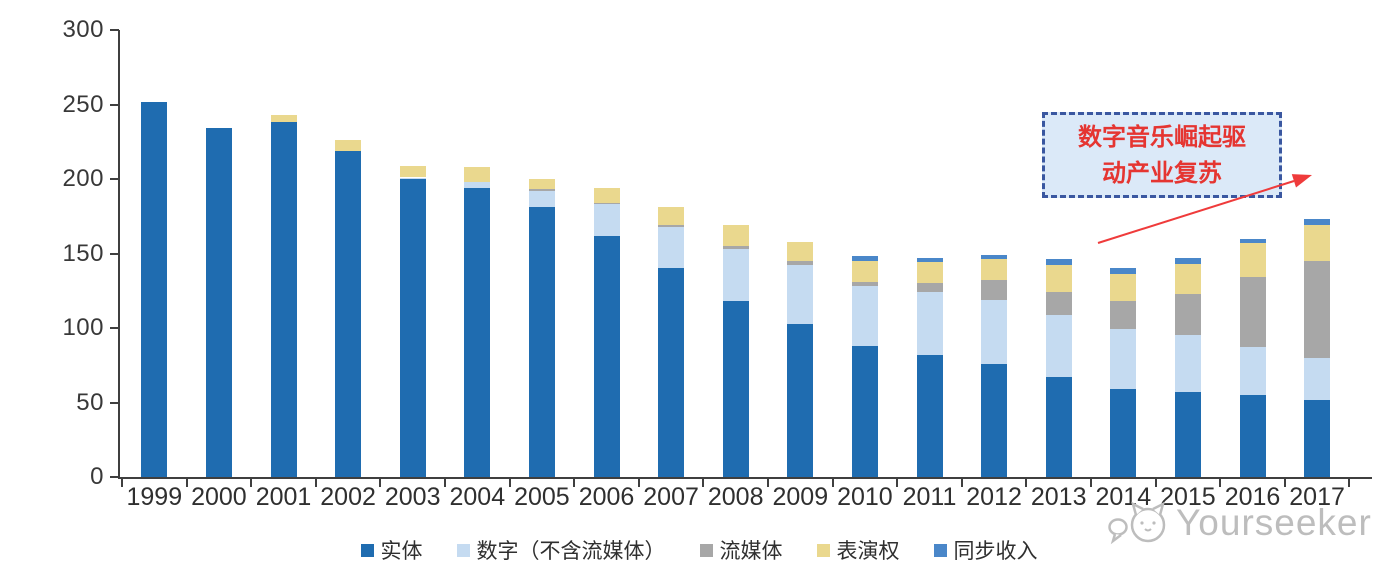 The height and width of the screenshot is (582, 1398). Describe the element at coordinates (1317, 438) in the screenshot. I see `bar-segment-2017-physical` at that location.